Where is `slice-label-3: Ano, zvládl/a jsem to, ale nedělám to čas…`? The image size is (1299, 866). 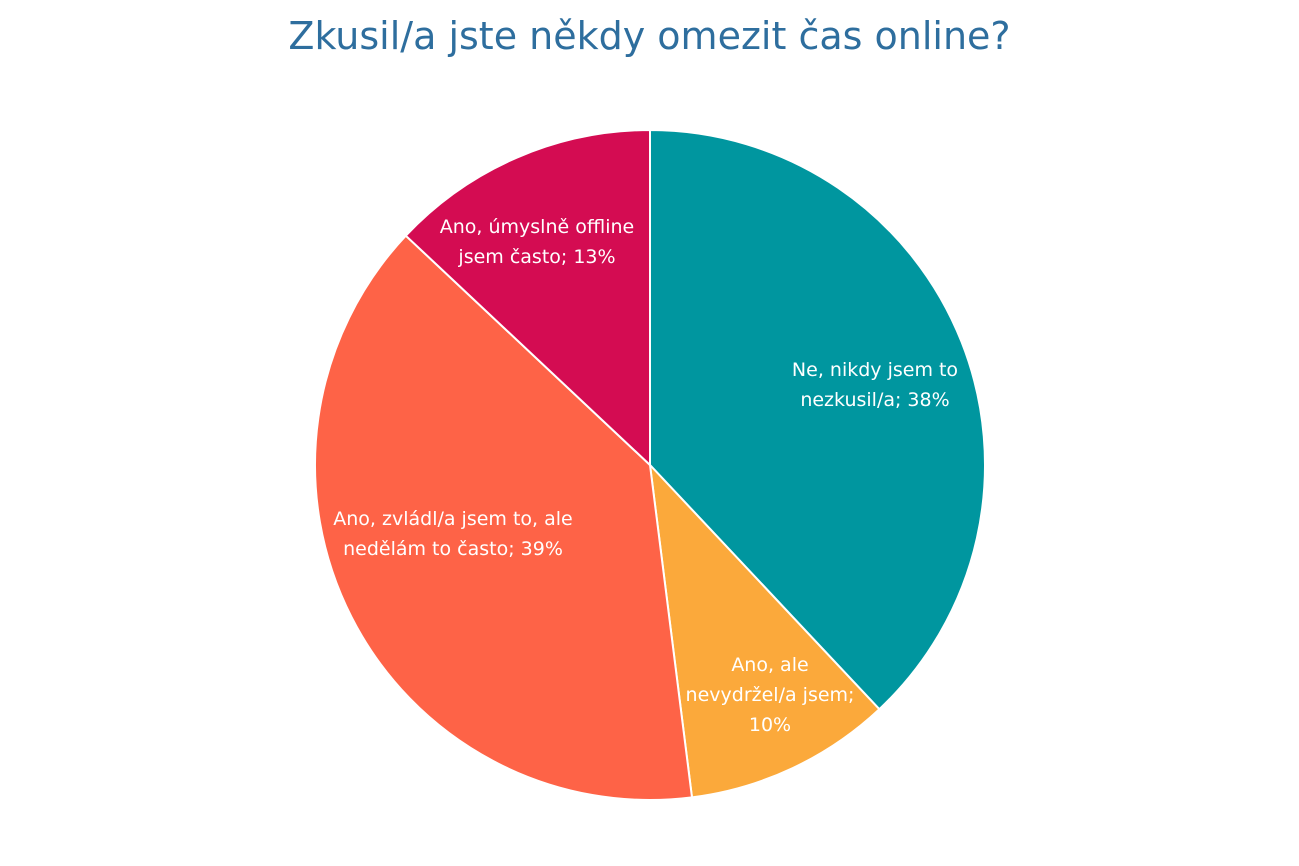
slice-label-3: Ano, zvládl/a jsem to, ale nedělám to čas… is located at coordinates (453, 534).